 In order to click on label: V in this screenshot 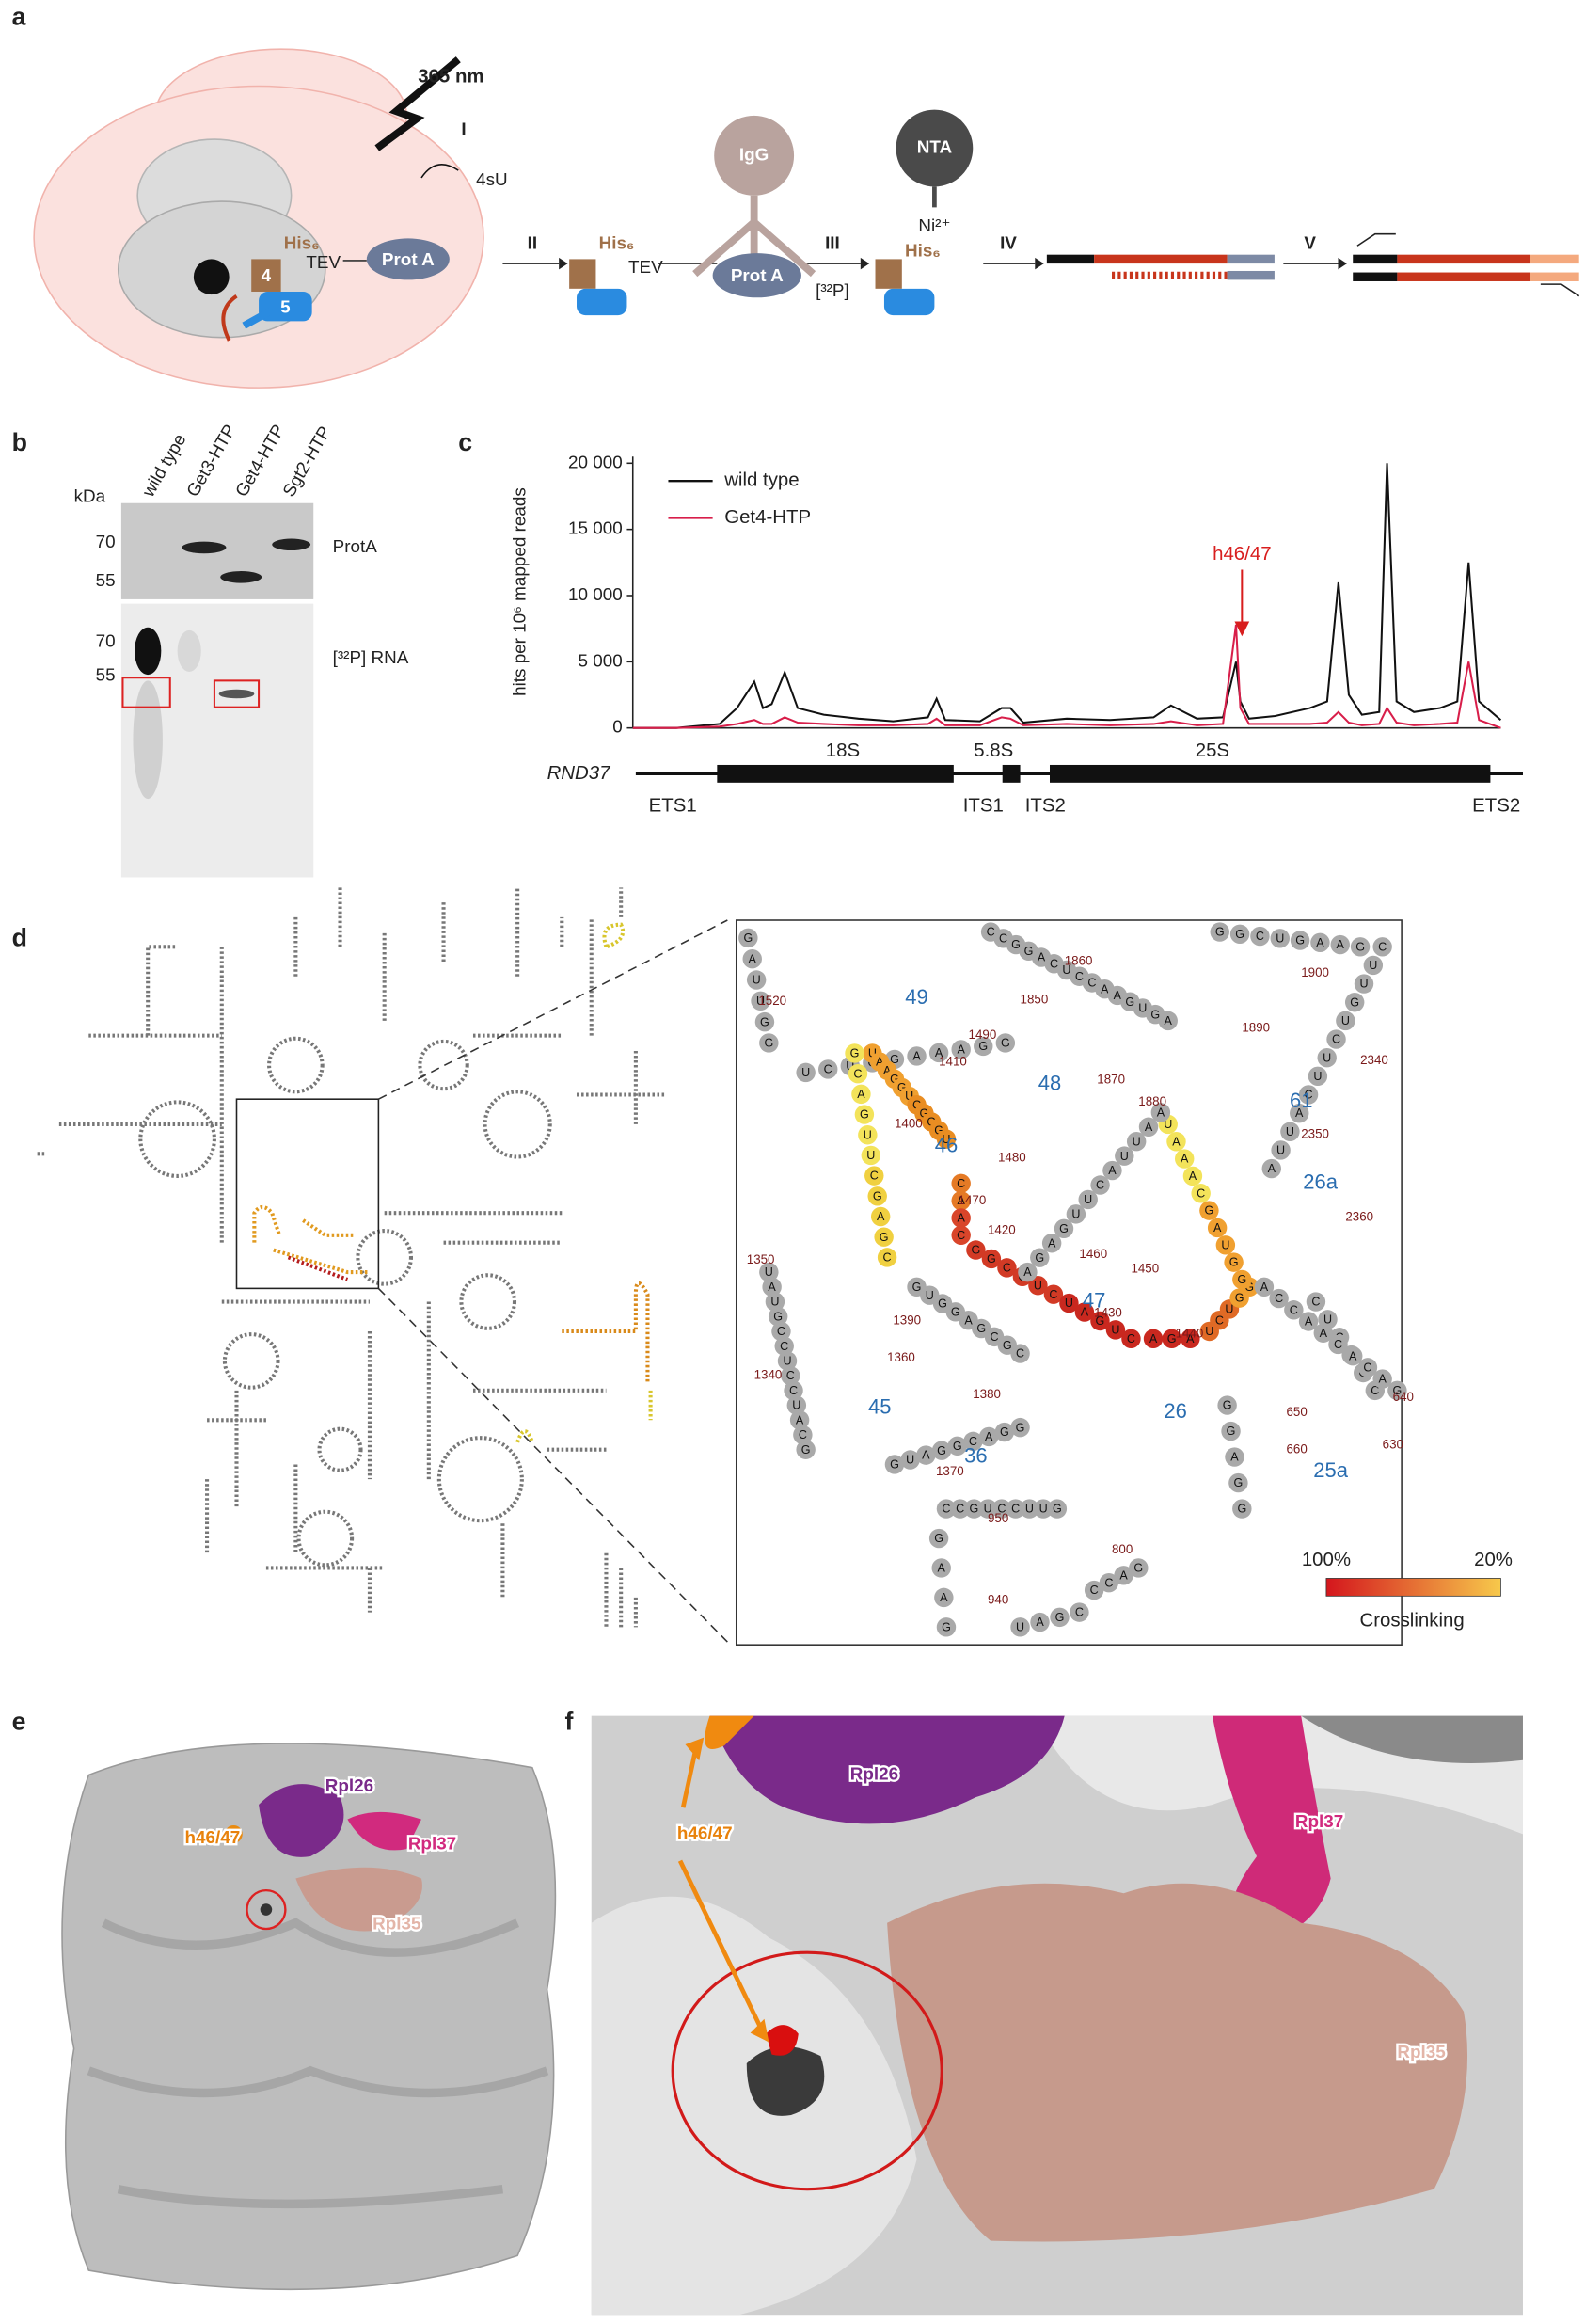, I will do `click(1310, 243)`.